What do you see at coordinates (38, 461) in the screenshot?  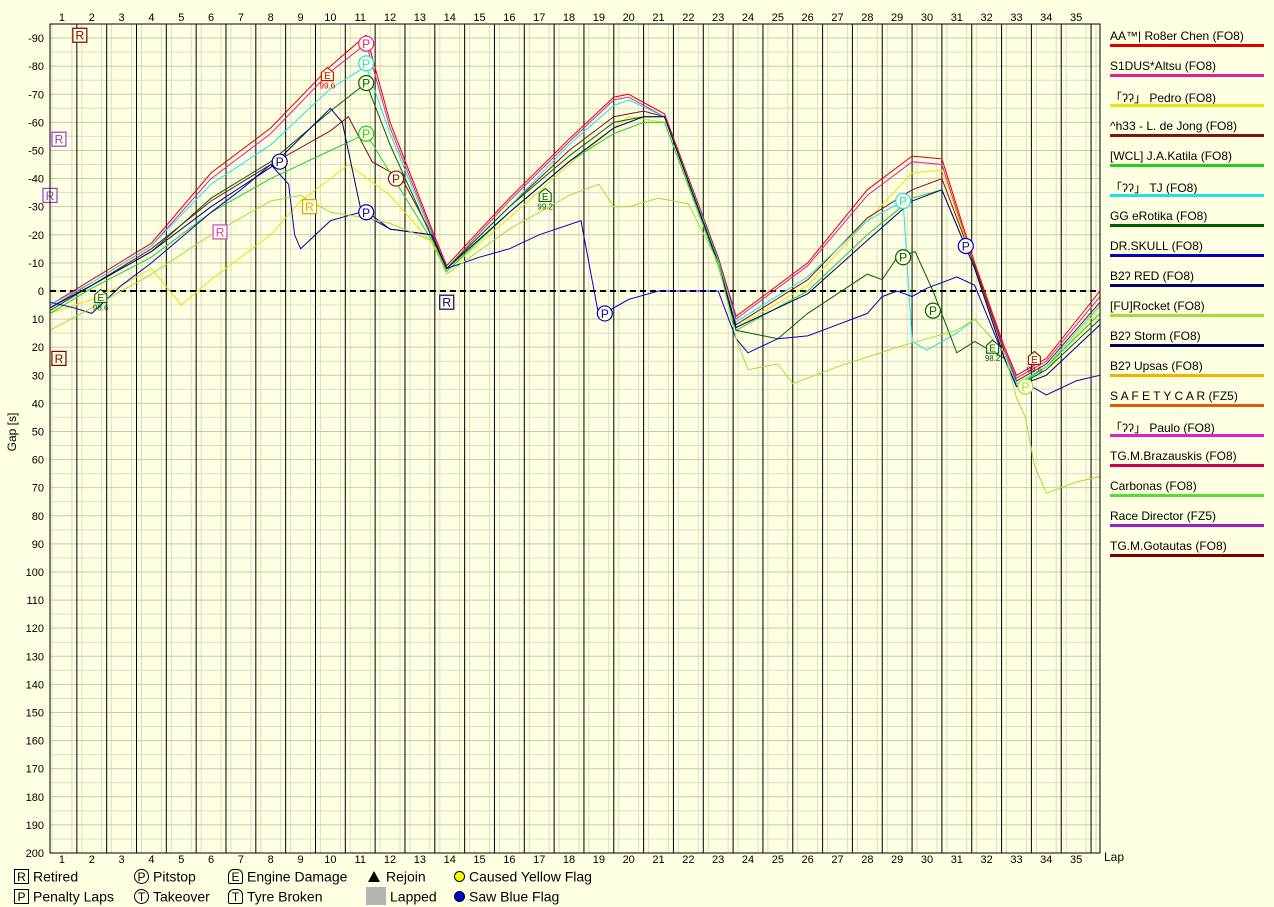 I see `y-tick-label: 60` at bounding box center [38, 461].